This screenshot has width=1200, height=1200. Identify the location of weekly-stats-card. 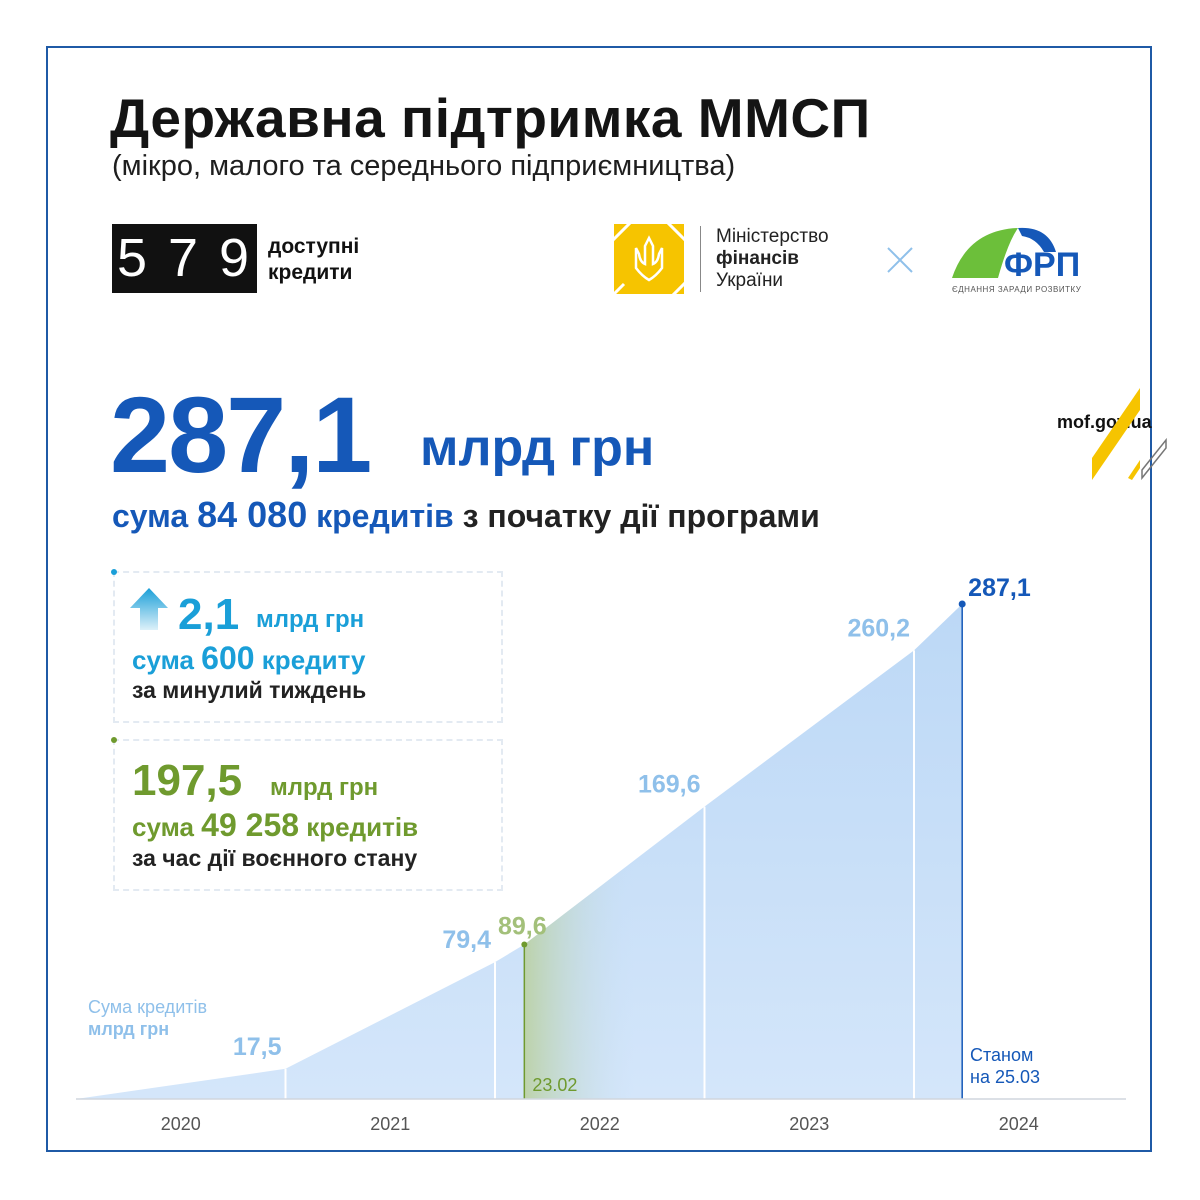
(307, 646).